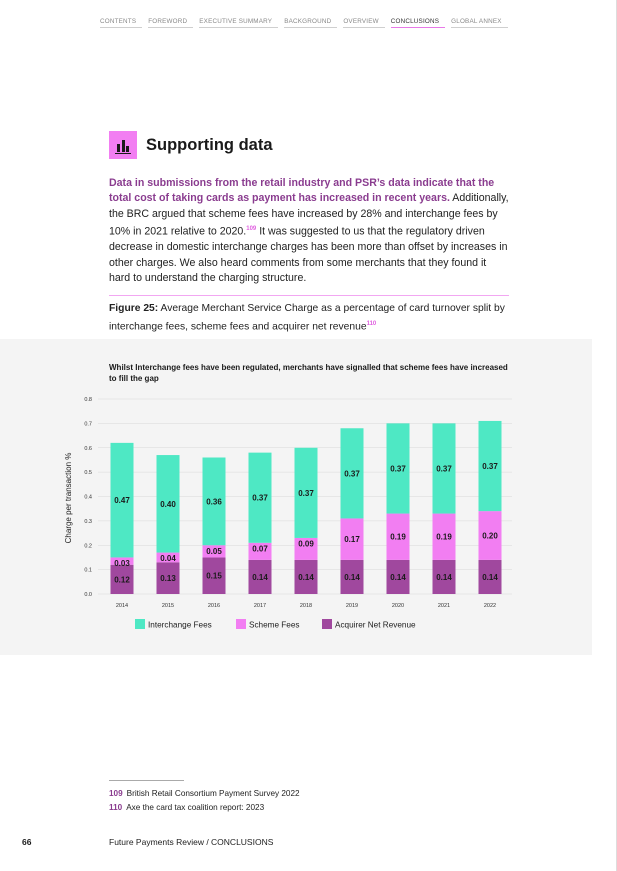 This screenshot has width=617, height=871. I want to click on x-tick-label: 2019, so click(352, 606).